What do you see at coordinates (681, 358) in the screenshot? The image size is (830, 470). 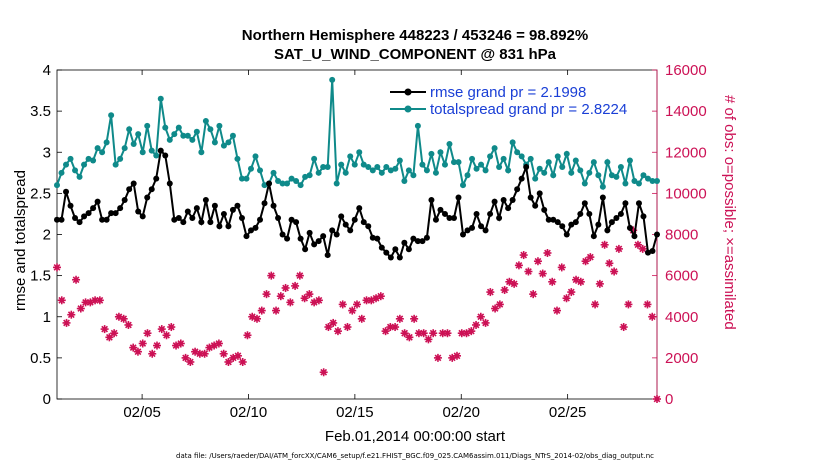 I see `y-right-tick-label: 2000` at bounding box center [681, 358].